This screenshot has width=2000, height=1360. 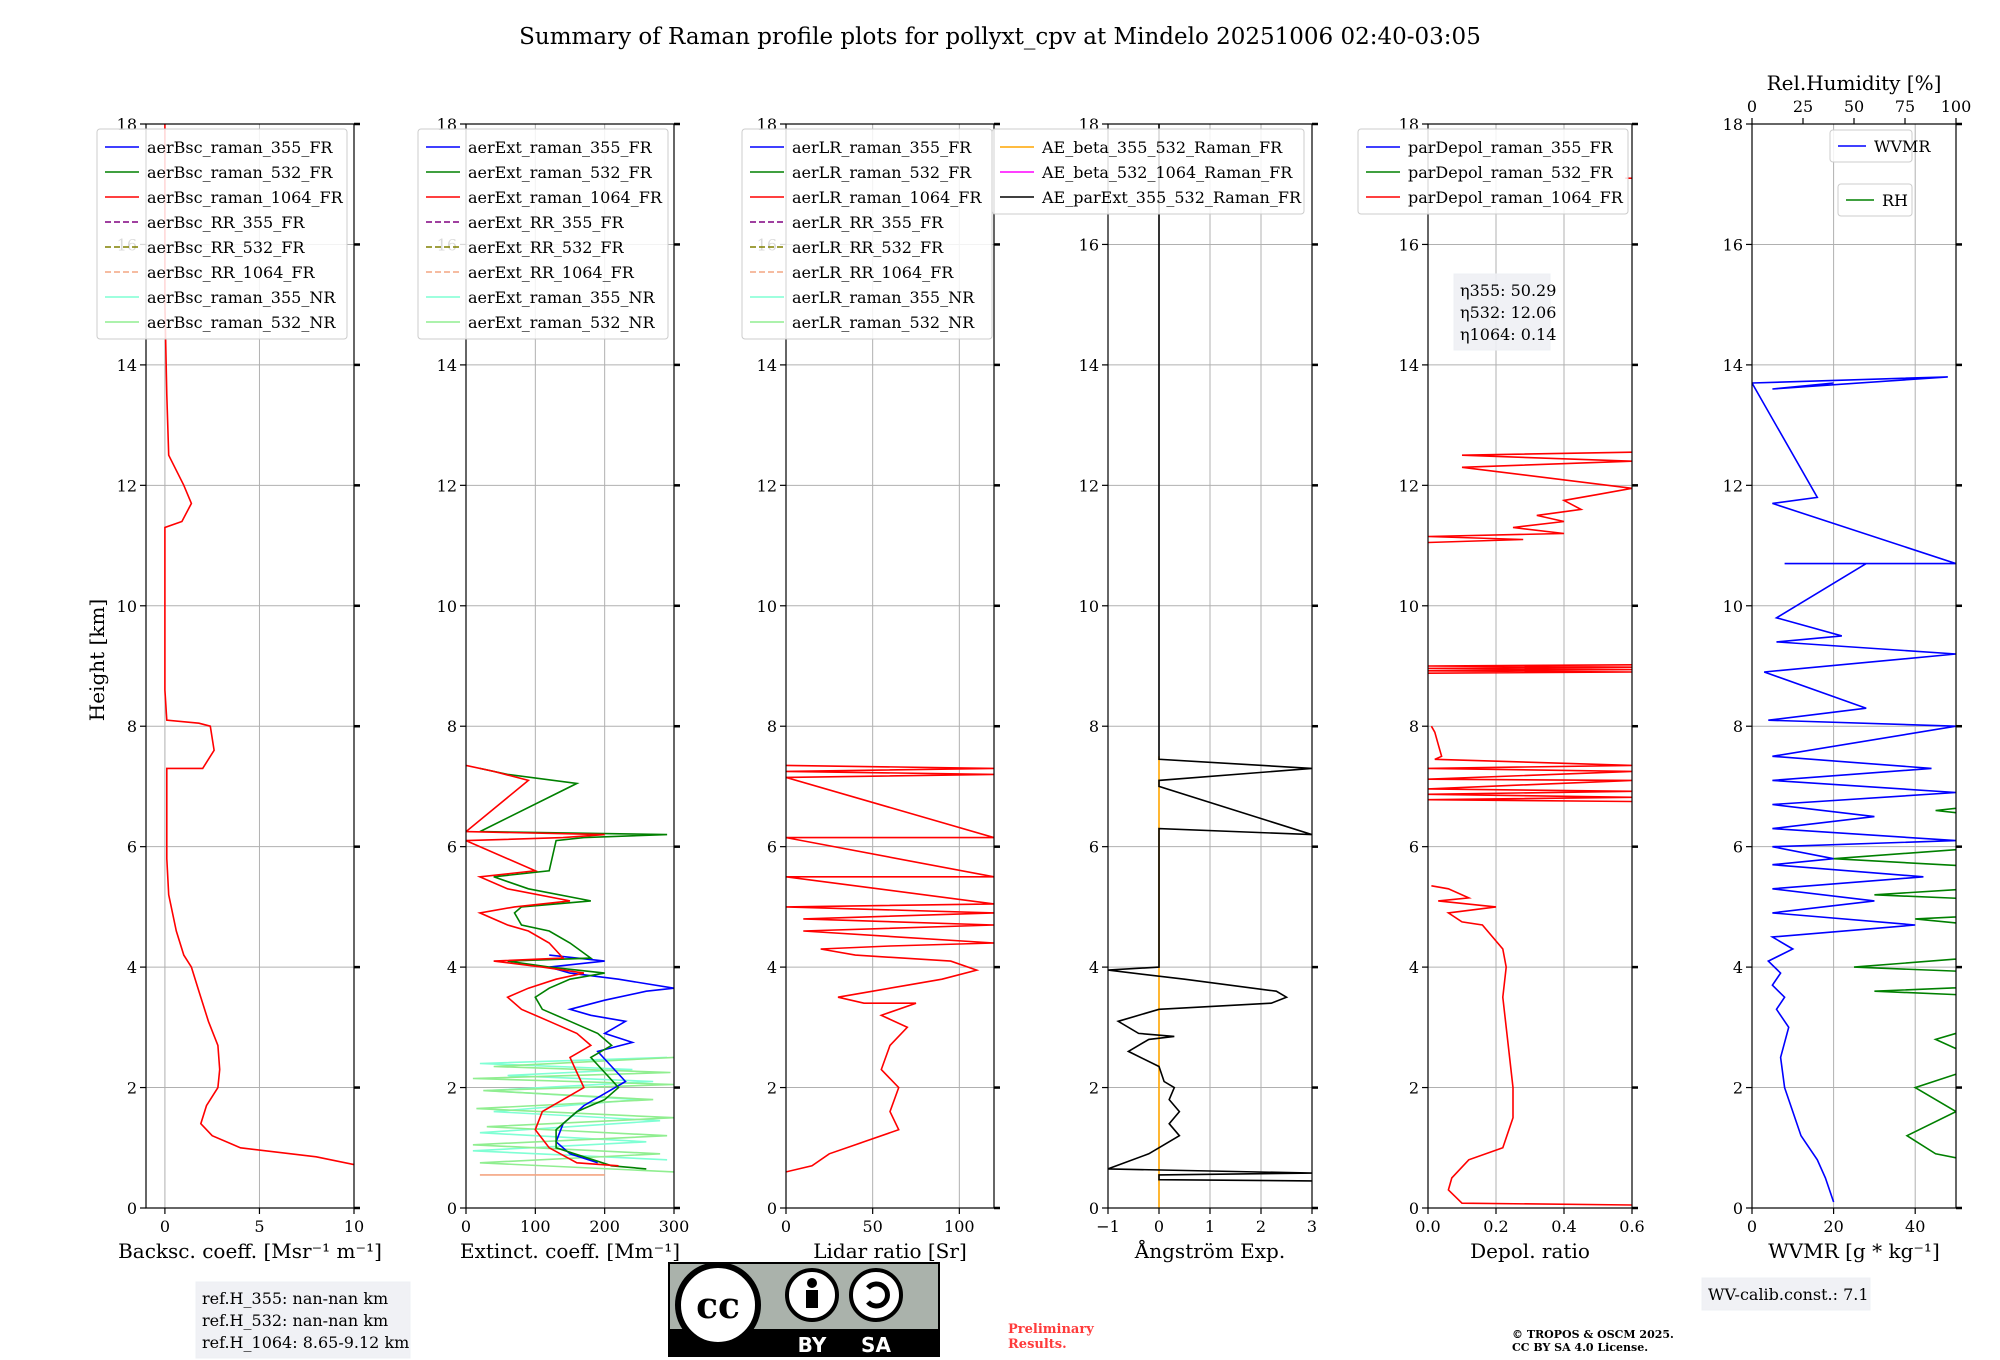 What do you see at coordinates (565, 197) in the screenshot?
I see `legend-label: aerExt_raman_1064_FR` at bounding box center [565, 197].